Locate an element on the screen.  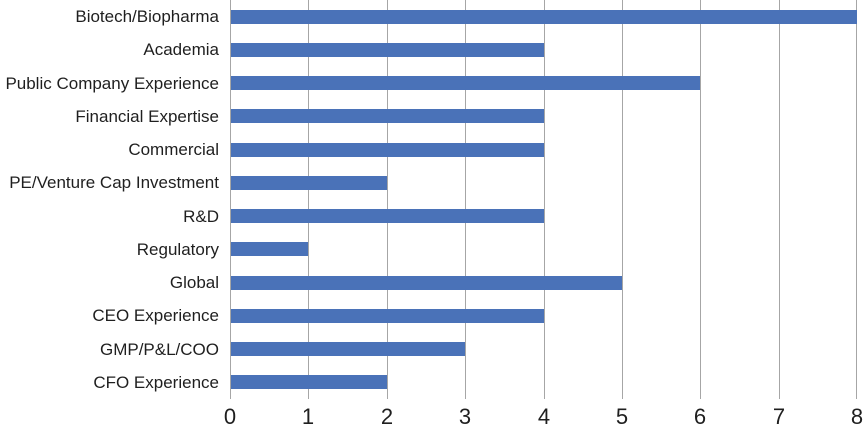
category-label: R&D is located at coordinates (201, 216).